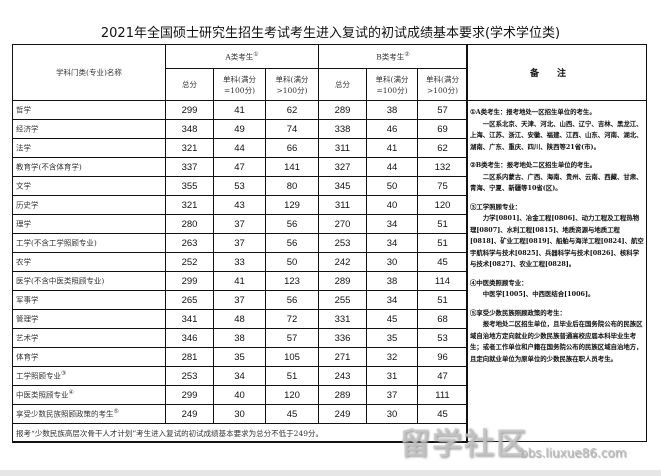 The image size is (661, 476). I want to click on score-b-1: 46, so click(392, 129).